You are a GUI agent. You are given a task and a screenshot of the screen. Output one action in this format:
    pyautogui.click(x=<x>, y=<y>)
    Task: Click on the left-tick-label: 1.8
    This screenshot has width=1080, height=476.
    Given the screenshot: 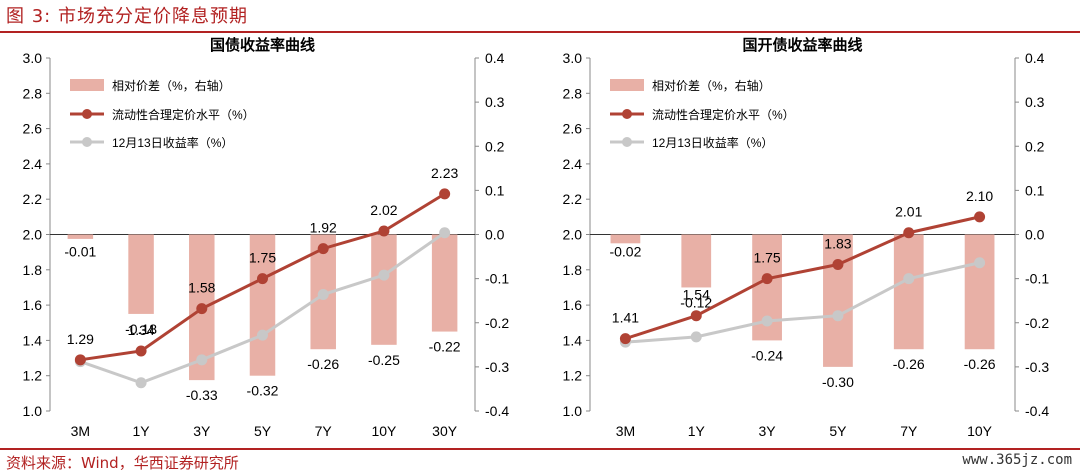 What is the action you would take?
    pyautogui.click(x=573, y=270)
    